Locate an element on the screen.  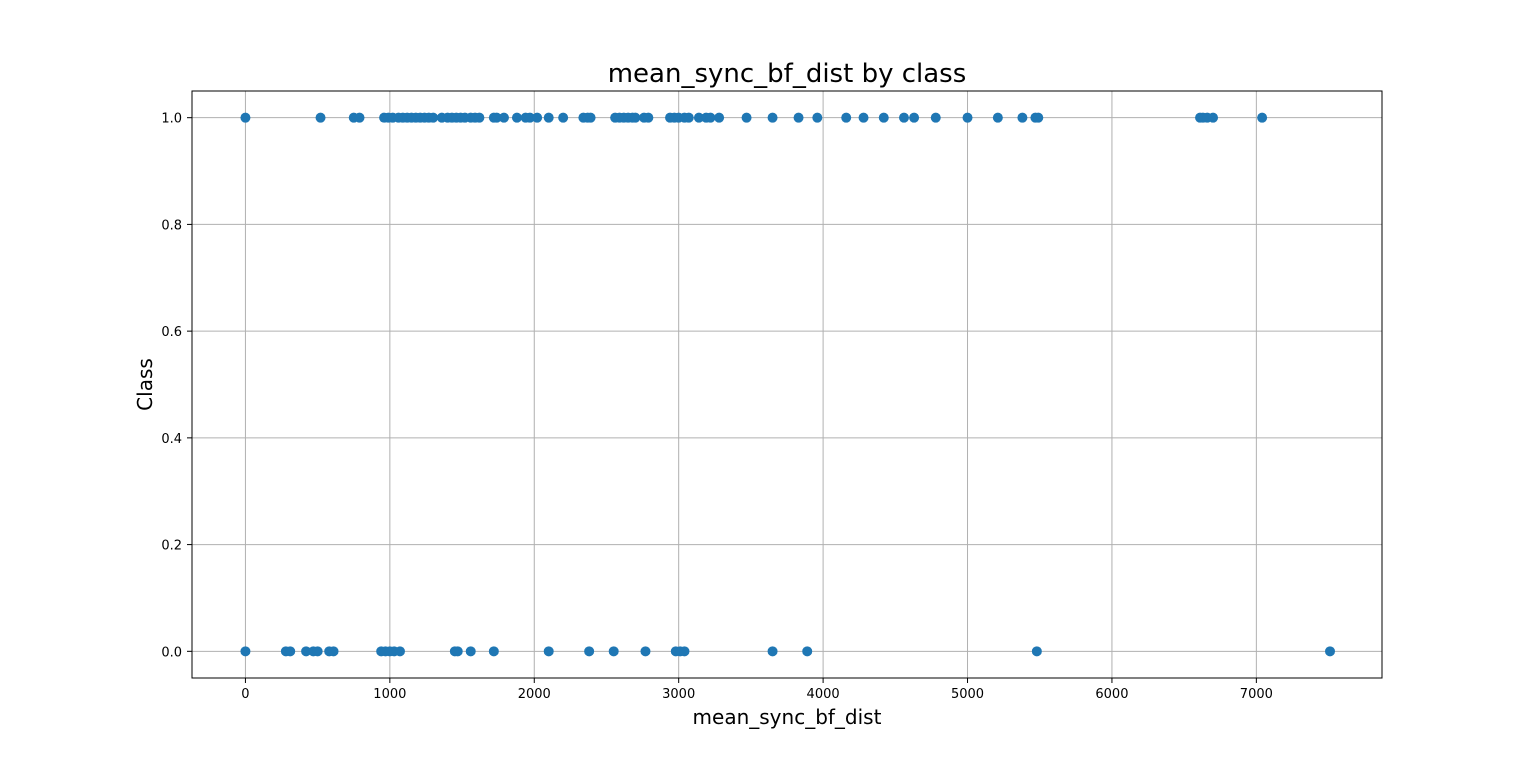
chart-title: mean_sync_bf_dist by class is located at coordinates (787, 74).